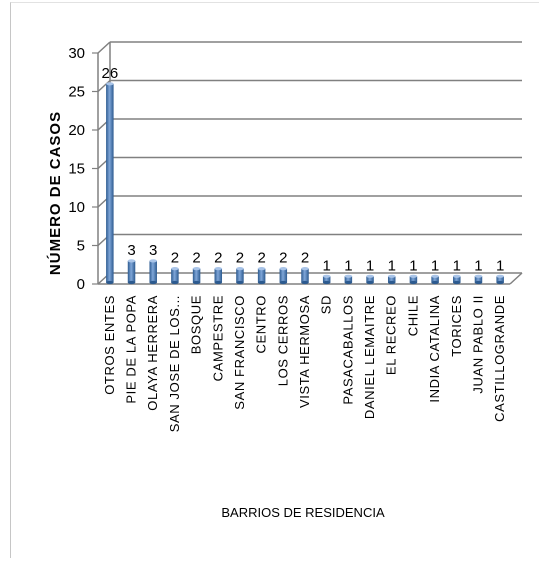 The height and width of the screenshot is (561, 540). I want to click on x-tick-label: TORICES, so click(456, 326).